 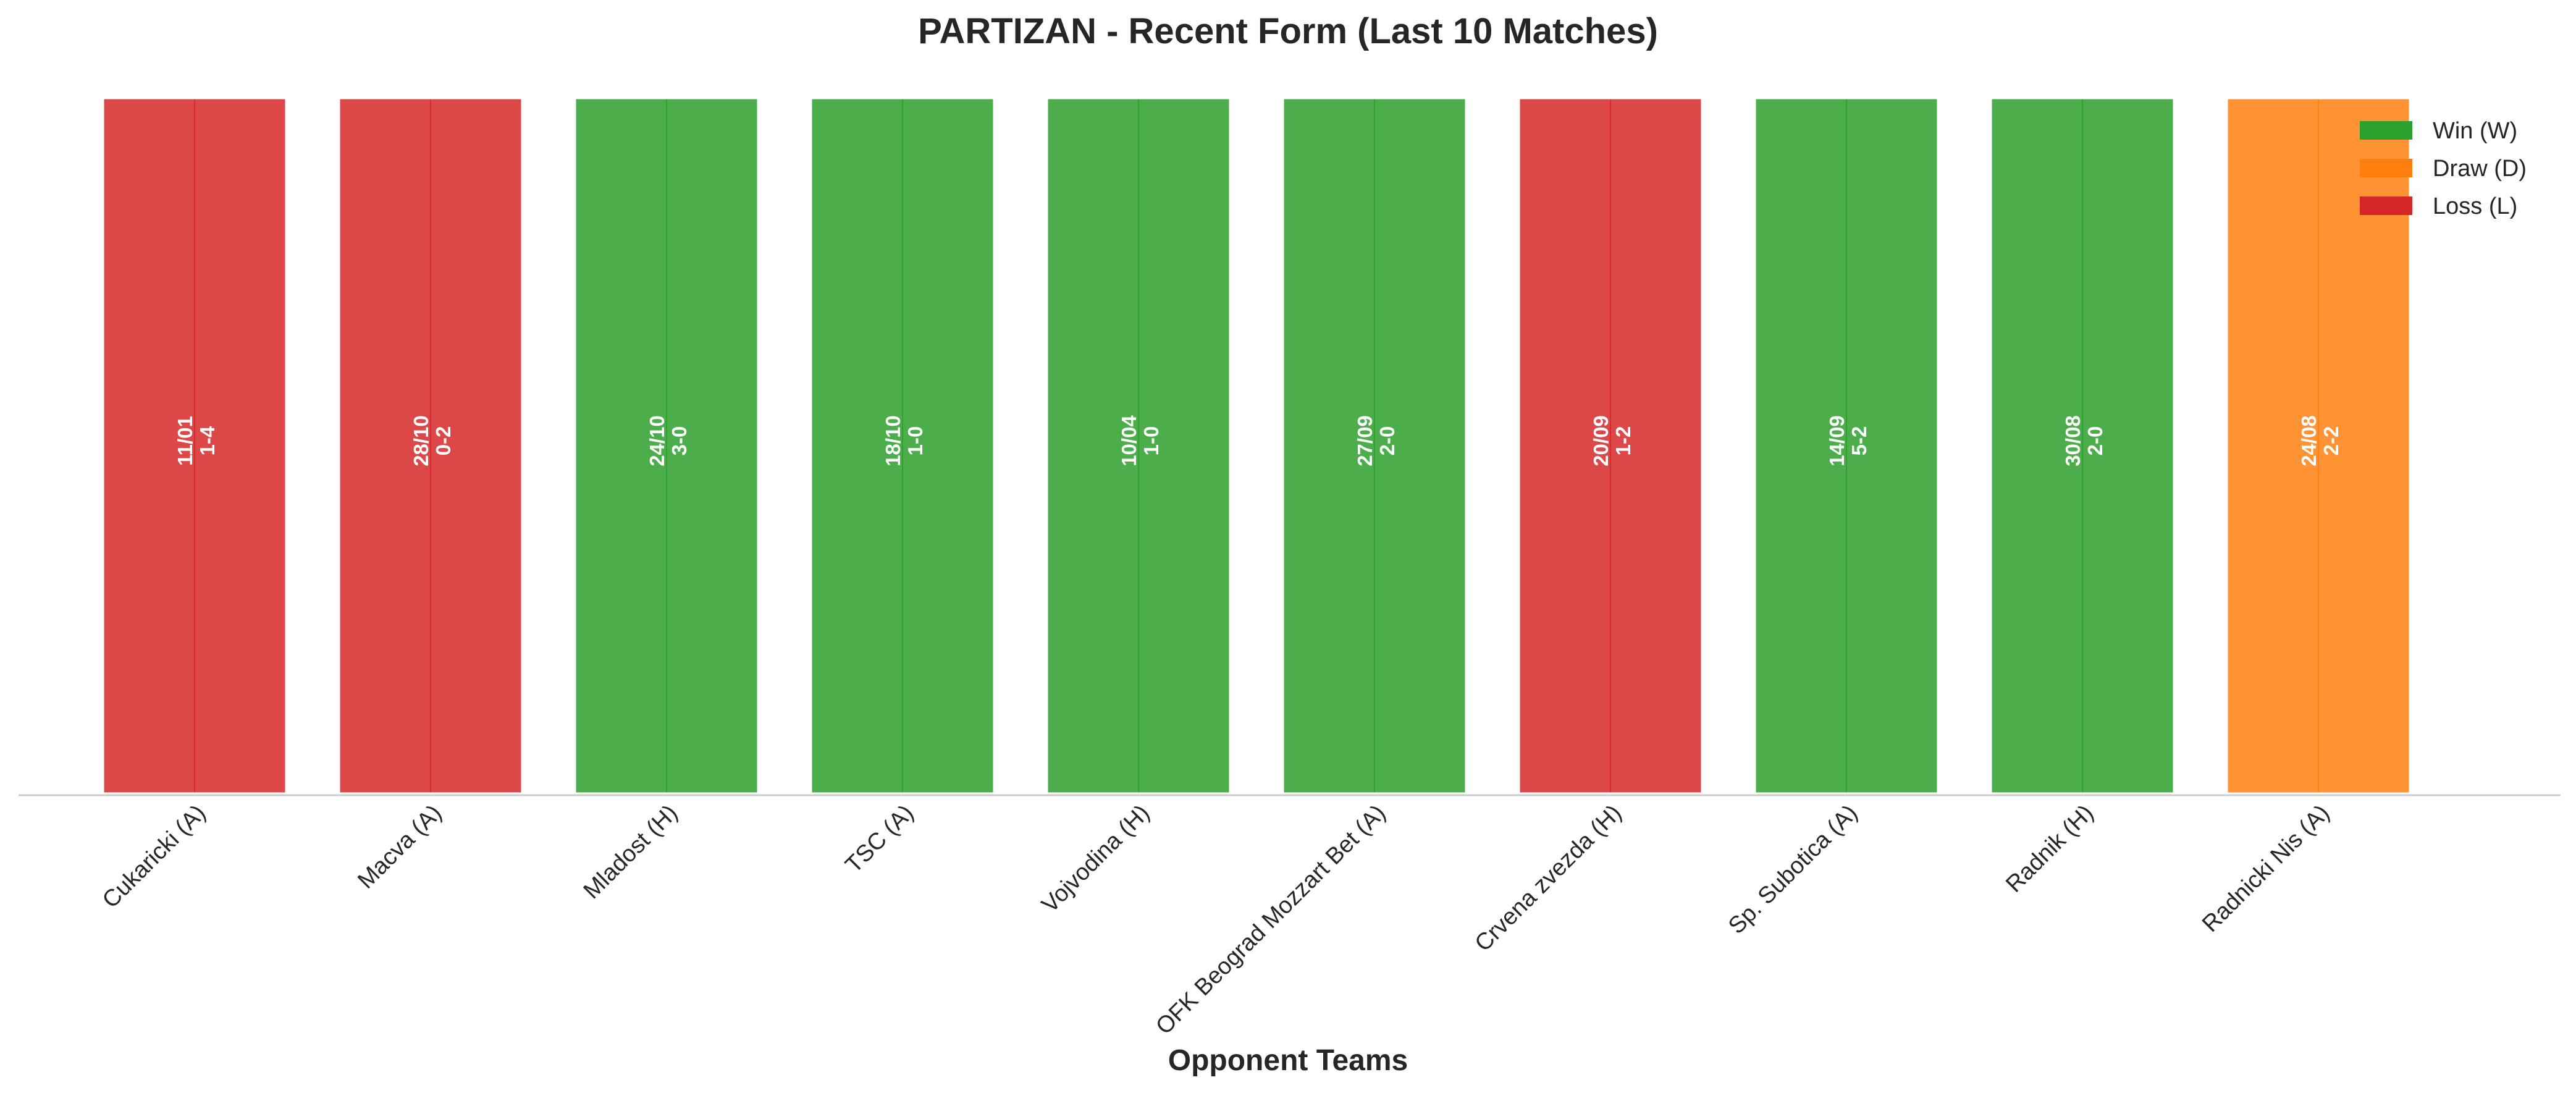 I want to click on bar-label-date: 24/10, so click(x=657, y=440).